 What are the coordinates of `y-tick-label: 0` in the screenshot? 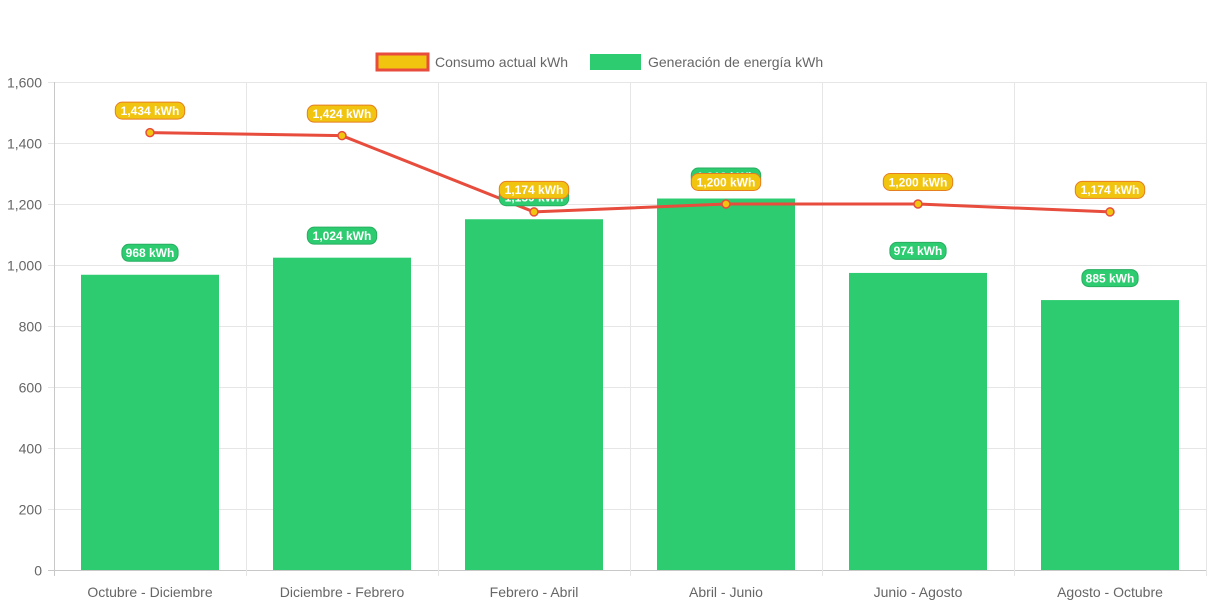 It's located at (38, 571).